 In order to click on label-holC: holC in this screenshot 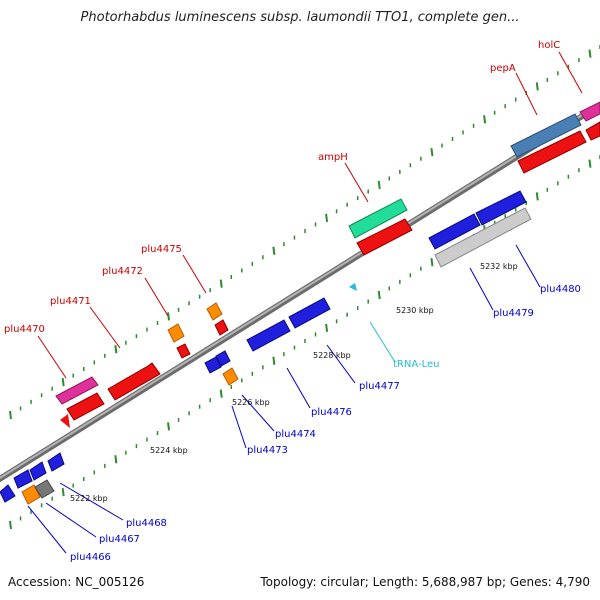, I will do `click(549, 45)`.